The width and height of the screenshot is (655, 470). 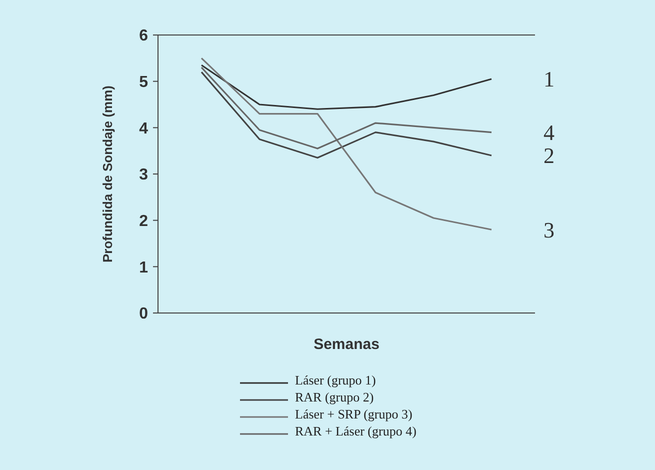 What do you see at coordinates (353, 414) in the screenshot?
I see `legend-label: Láser + SRP (grupo 3)` at bounding box center [353, 414].